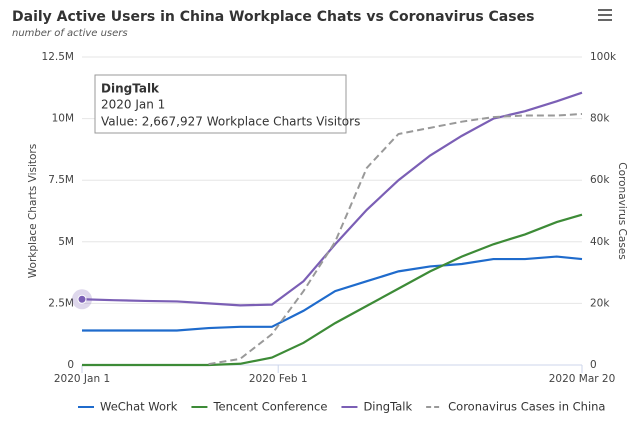 Image resolution: width=640 pixels, height=422 pixels. I want to click on y-tick-label: 5M, so click(66, 242).